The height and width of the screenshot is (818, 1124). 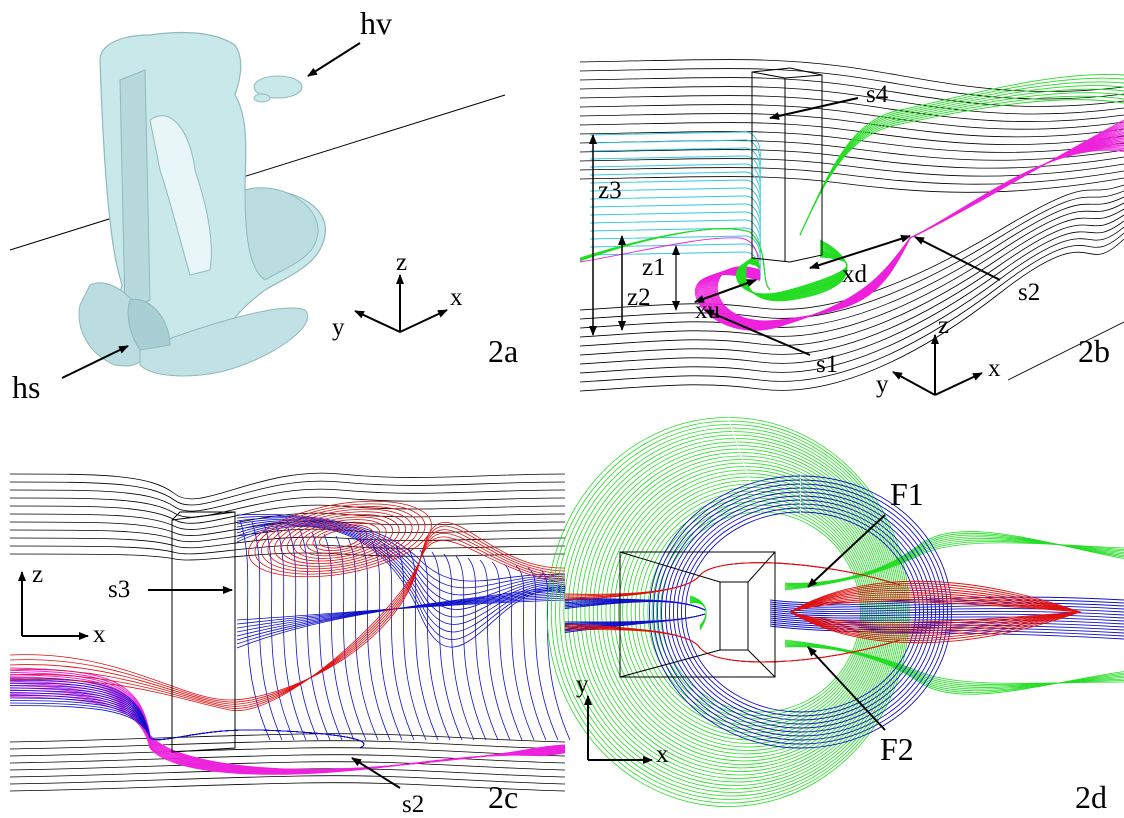 I want to click on F1-label: F1, so click(x=907, y=494).